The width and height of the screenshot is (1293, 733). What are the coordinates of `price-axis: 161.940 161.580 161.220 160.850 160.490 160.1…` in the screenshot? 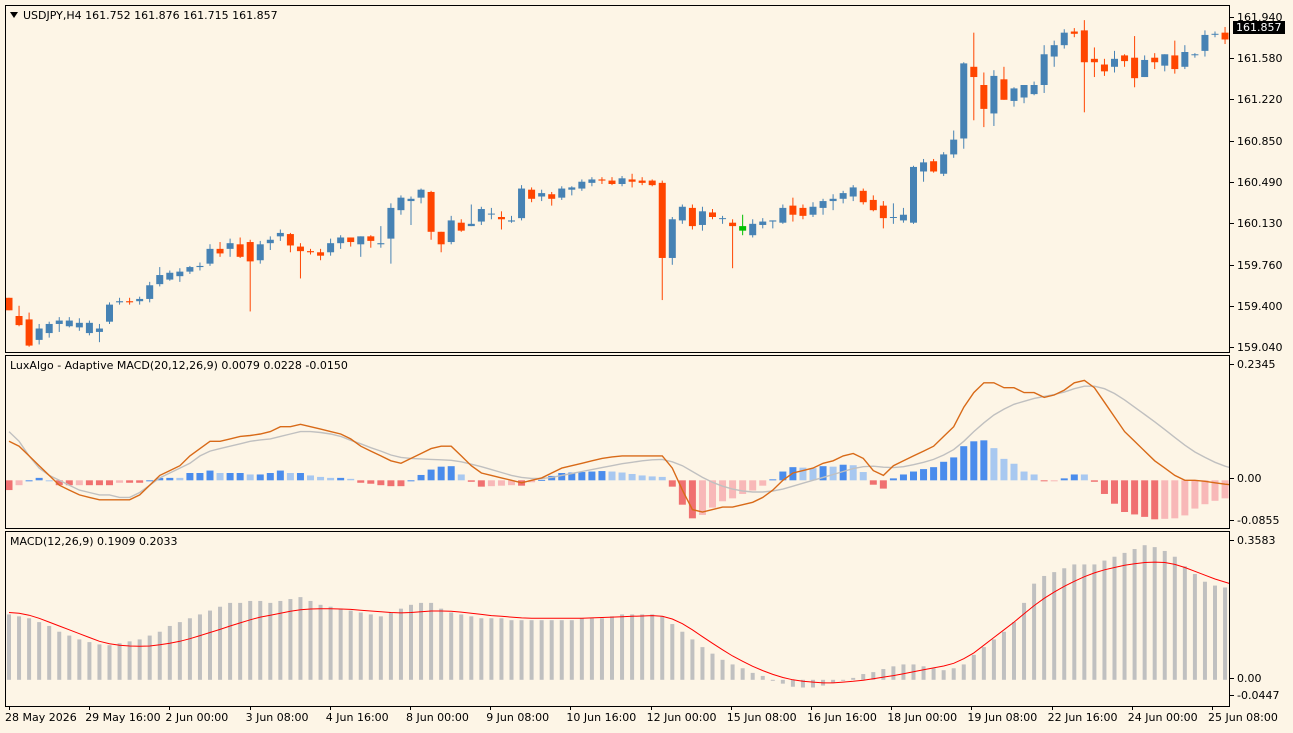 It's located at (1261, 179).